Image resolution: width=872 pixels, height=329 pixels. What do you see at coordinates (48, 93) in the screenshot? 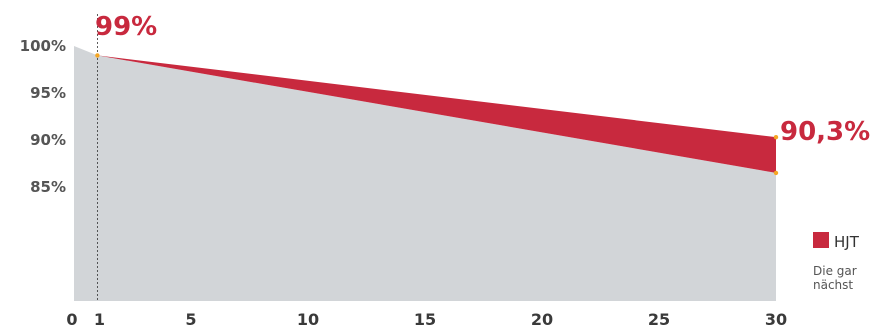
I see `y-tick-label: 95%` at bounding box center [48, 93].